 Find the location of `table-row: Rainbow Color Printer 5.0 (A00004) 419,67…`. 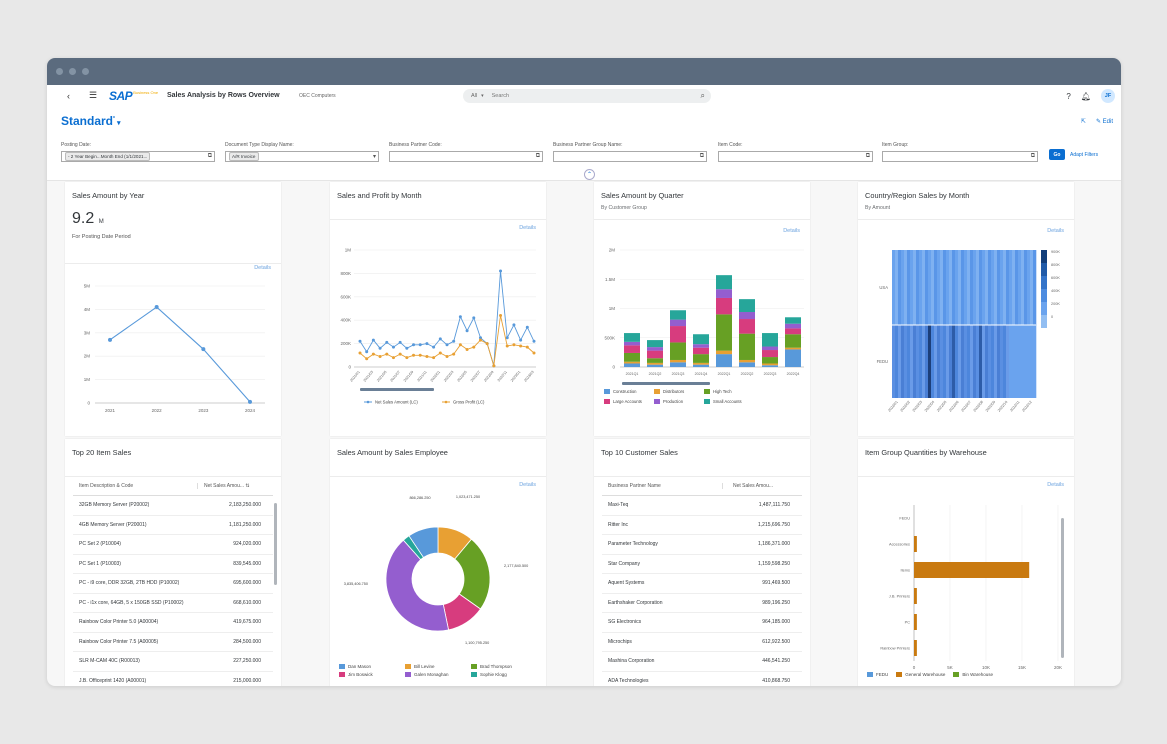

table-row: Rainbow Color Printer 5.0 (A00004) 419,67… is located at coordinates (173, 623).